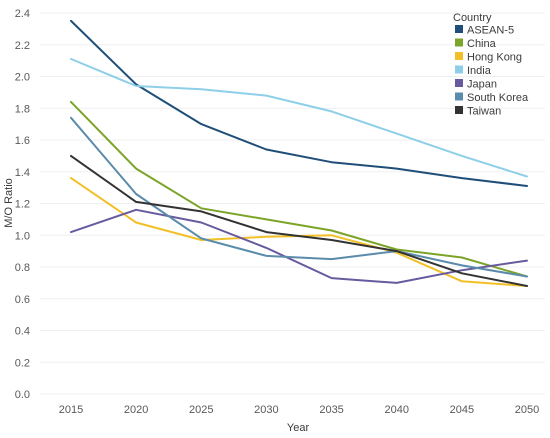 The image size is (550, 438). What do you see at coordinates (331, 410) in the screenshot?
I see `x-tick-label: 2035` at bounding box center [331, 410].